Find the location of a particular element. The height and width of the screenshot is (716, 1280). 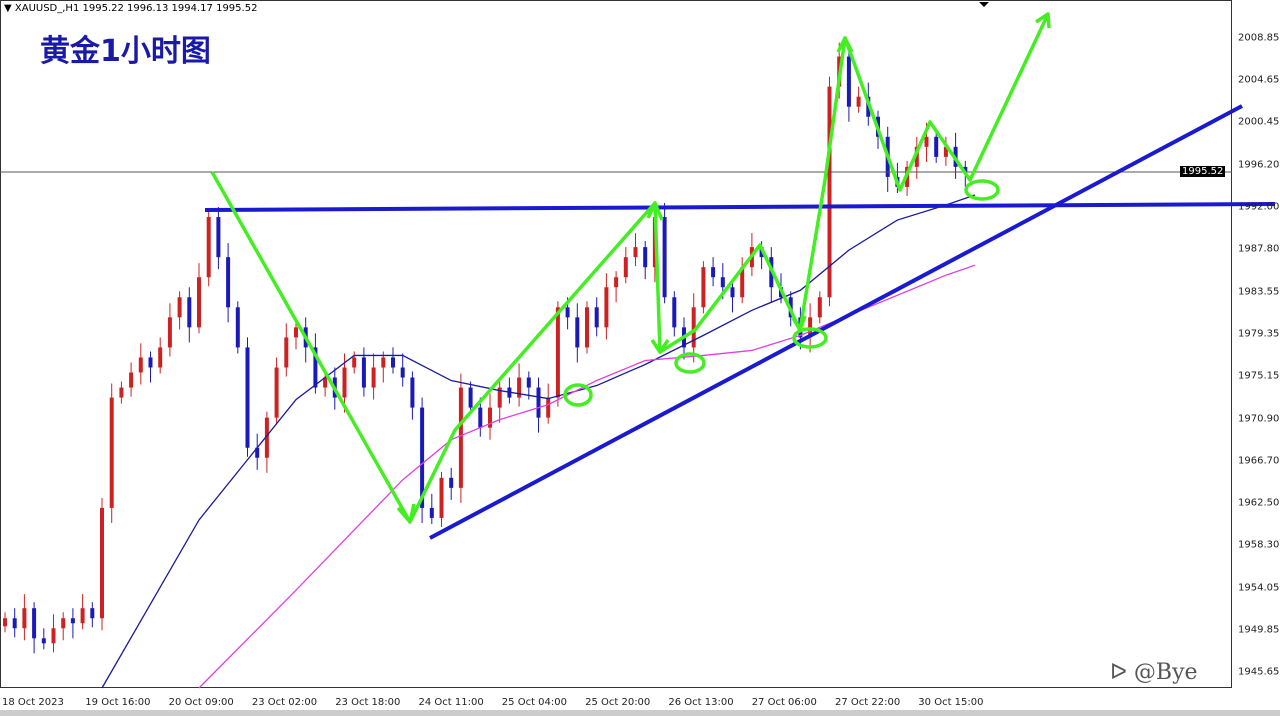

dropdown-triangle-icon: ▼ is located at coordinates (9, 8).